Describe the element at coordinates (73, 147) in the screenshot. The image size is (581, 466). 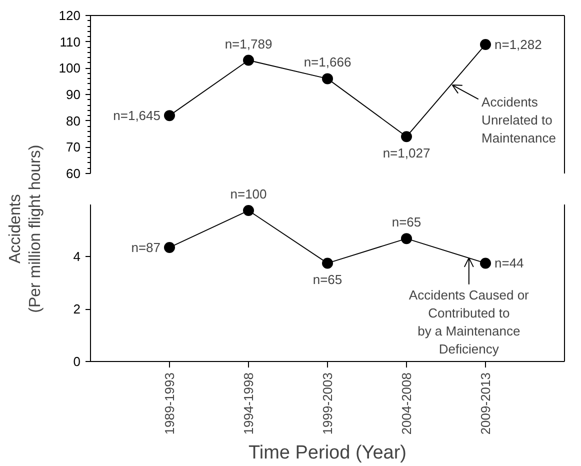
I see `y-tick-label: 70` at that location.